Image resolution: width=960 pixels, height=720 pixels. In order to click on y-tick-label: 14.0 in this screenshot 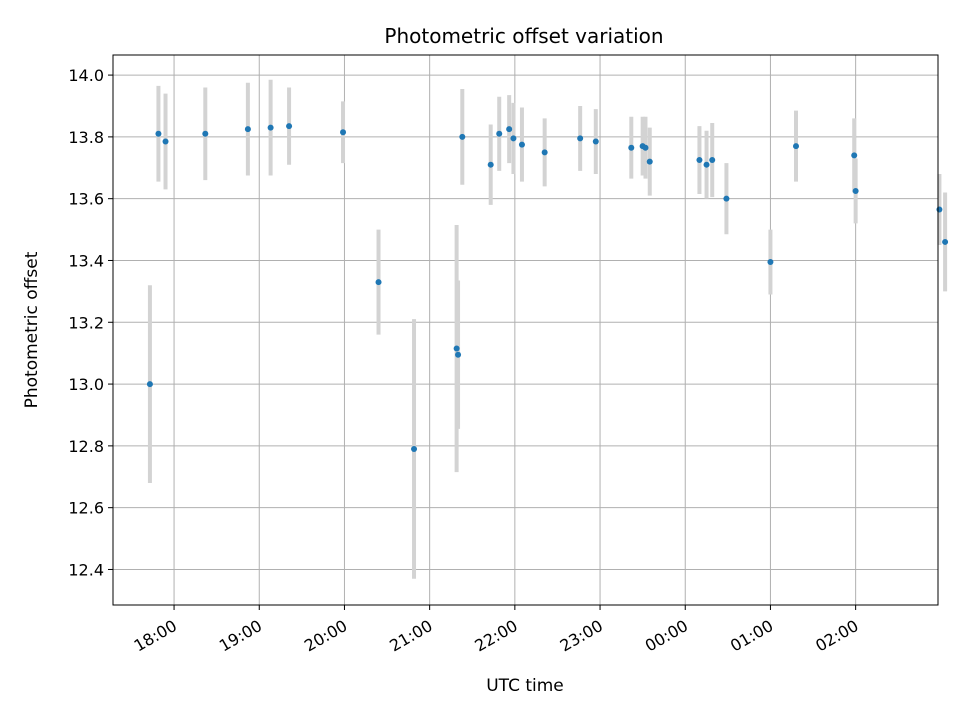, I will do `click(86, 75)`.